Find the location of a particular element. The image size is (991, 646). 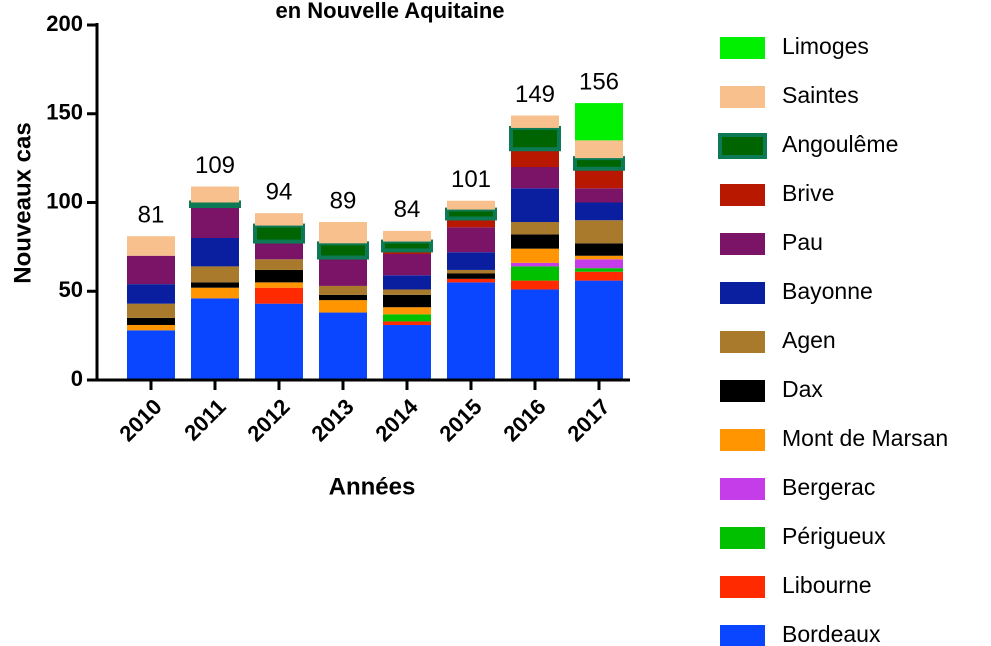

y-tick-label: 200 is located at coordinates (64, 23).